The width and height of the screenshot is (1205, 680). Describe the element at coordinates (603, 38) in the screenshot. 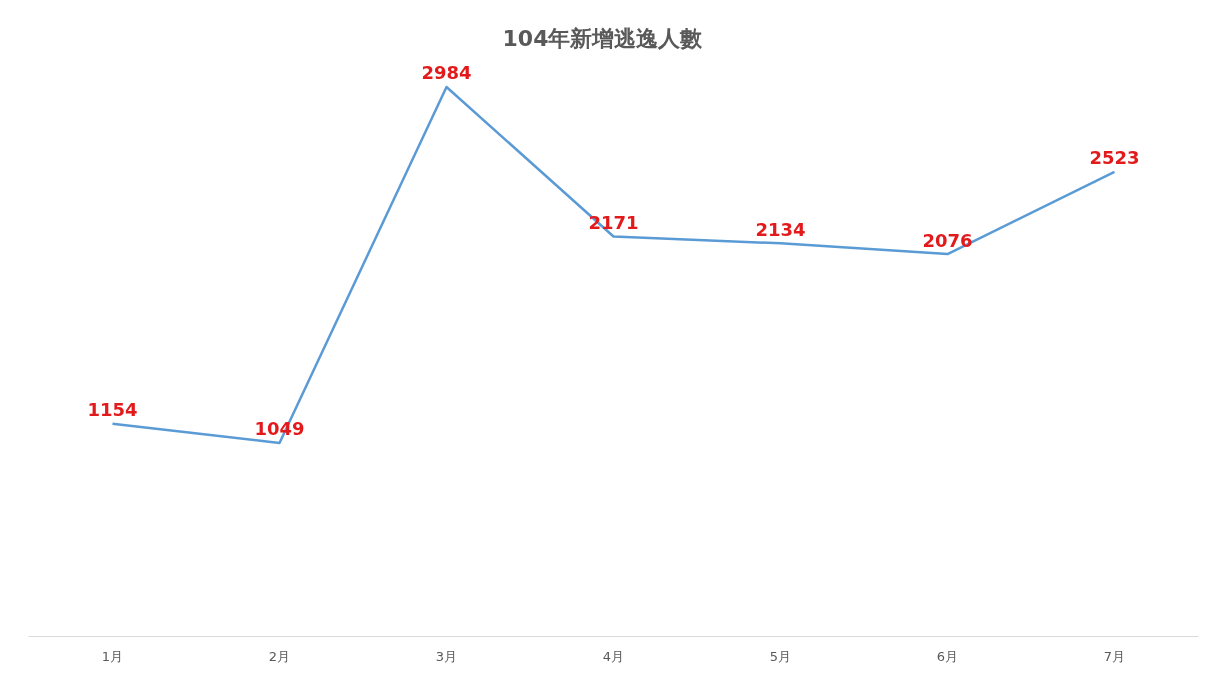

I see `chart-title: 104年新增逃逸人數` at that location.